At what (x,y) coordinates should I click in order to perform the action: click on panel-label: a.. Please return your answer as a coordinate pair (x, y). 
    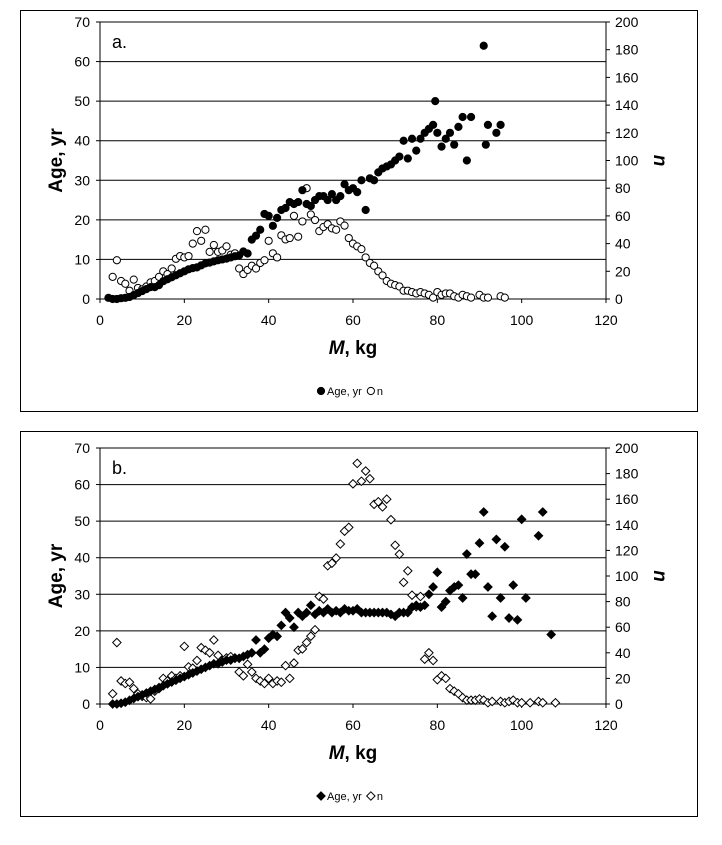
    Looking at the image, I should click on (119, 42).